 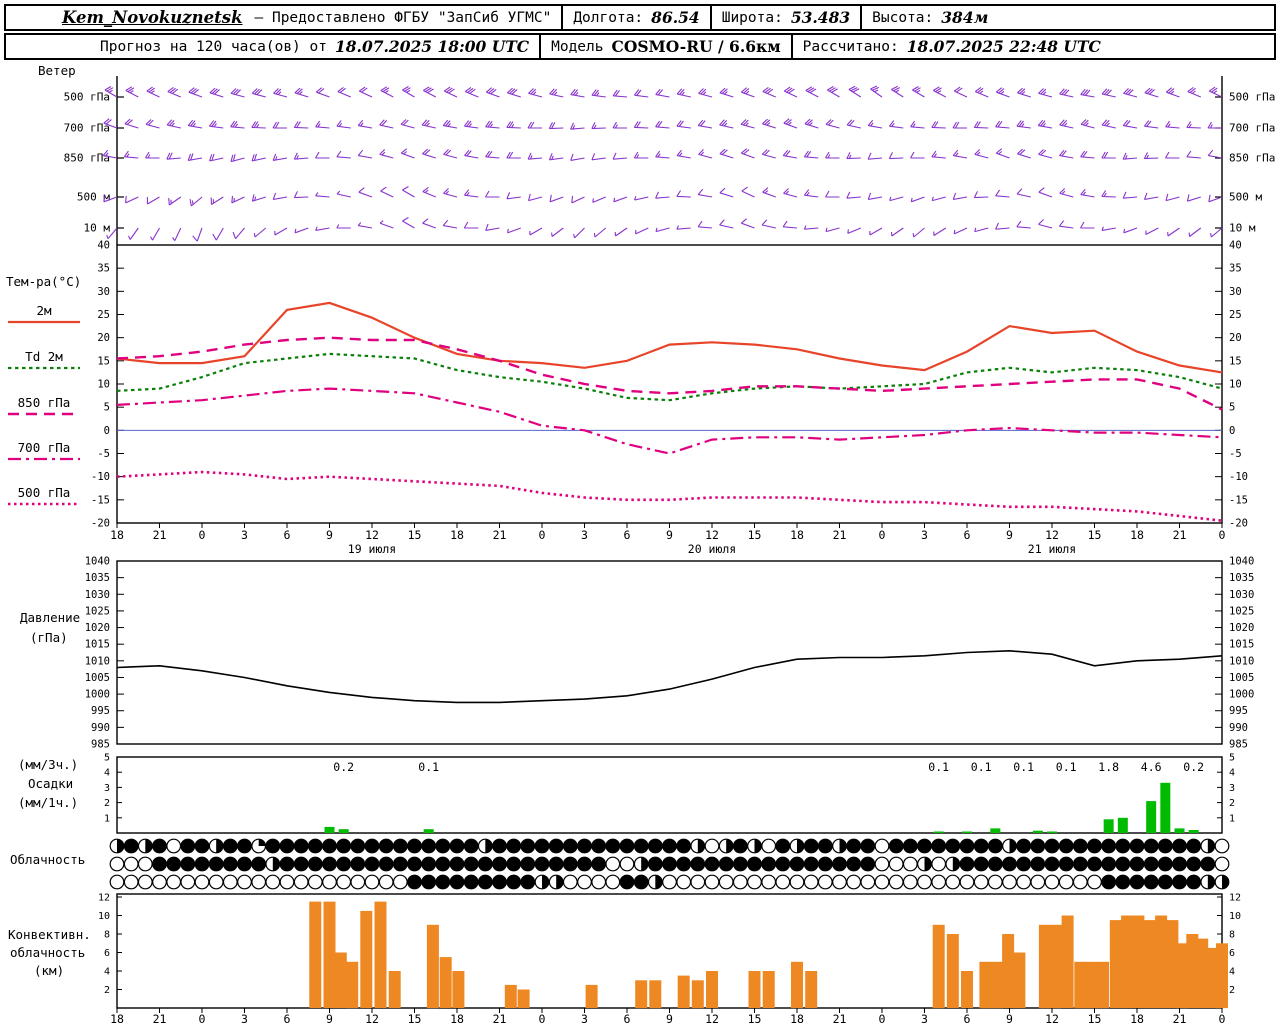 What do you see at coordinates (97, 228) in the screenshot?
I see `wind-level-label-left: 10 м` at bounding box center [97, 228].